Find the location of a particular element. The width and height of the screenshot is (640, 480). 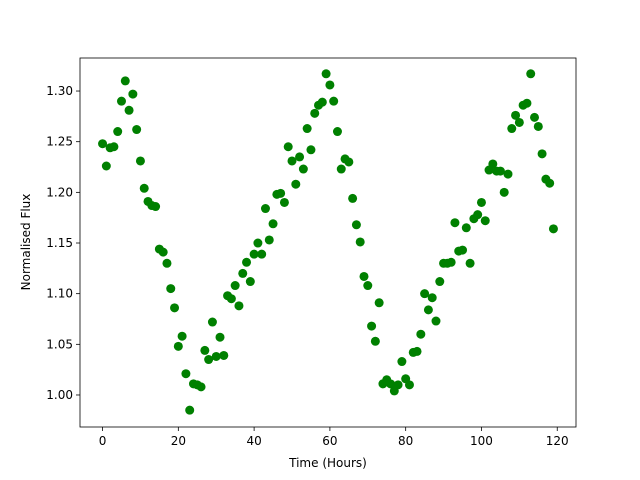

x-tick-label: 20 is located at coordinates (178, 441).